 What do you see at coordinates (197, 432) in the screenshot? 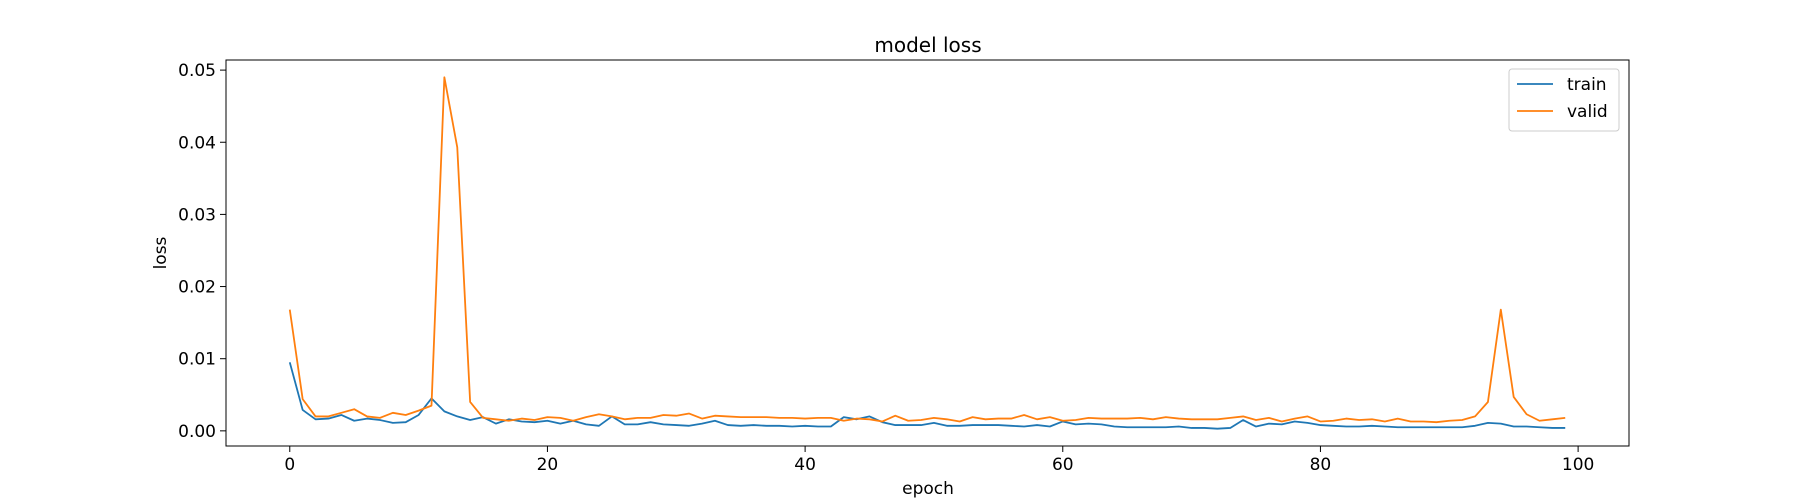
I see `y-tick-label: 0.00` at bounding box center [197, 432].